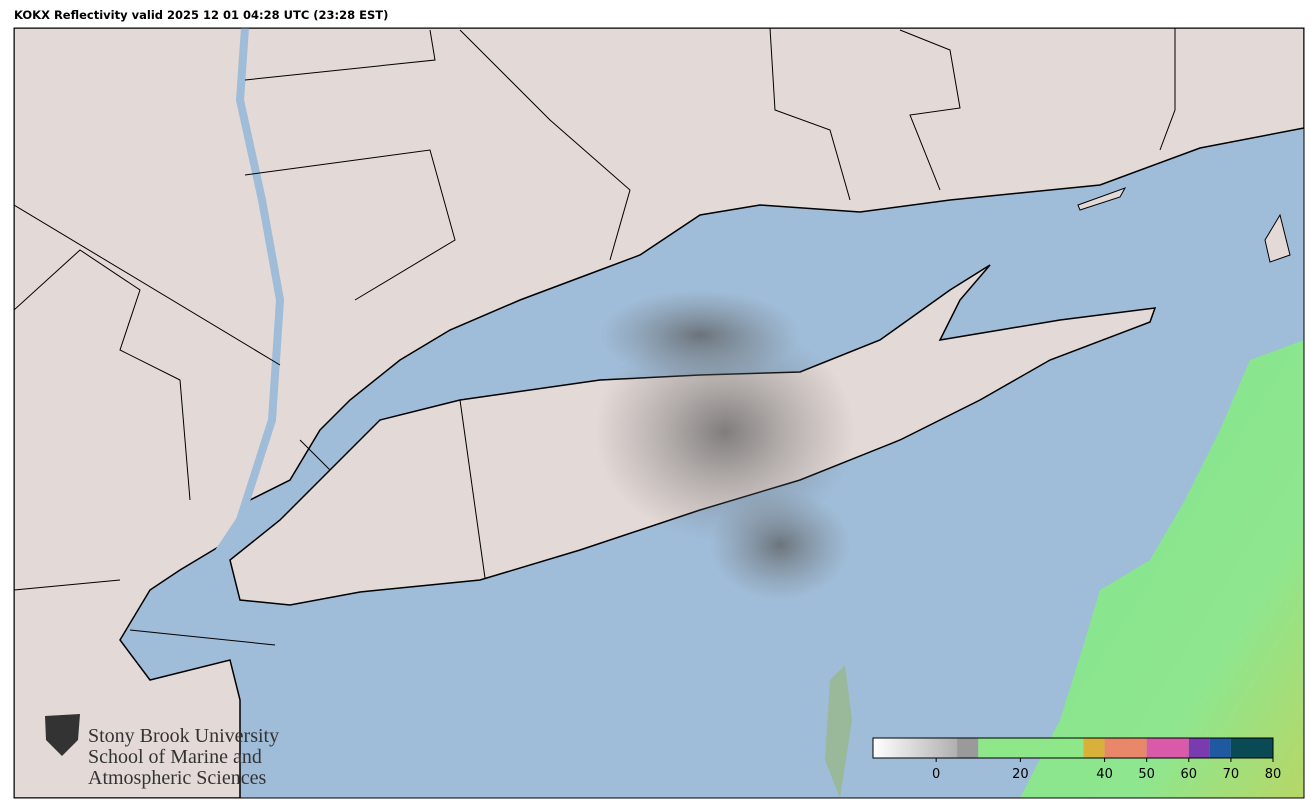 This screenshot has width=1316, height=811. I want to click on fishers-island, so click(1102, 199).